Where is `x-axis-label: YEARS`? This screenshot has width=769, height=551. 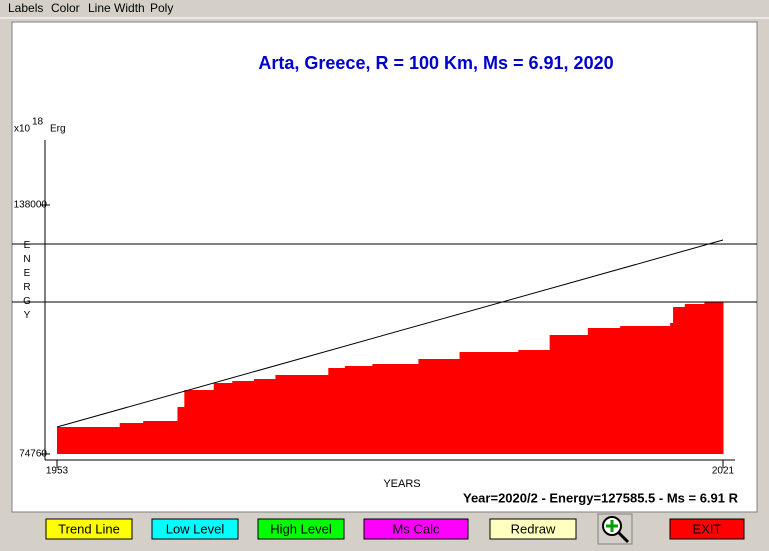
x-axis-label: YEARS is located at coordinates (401, 484).